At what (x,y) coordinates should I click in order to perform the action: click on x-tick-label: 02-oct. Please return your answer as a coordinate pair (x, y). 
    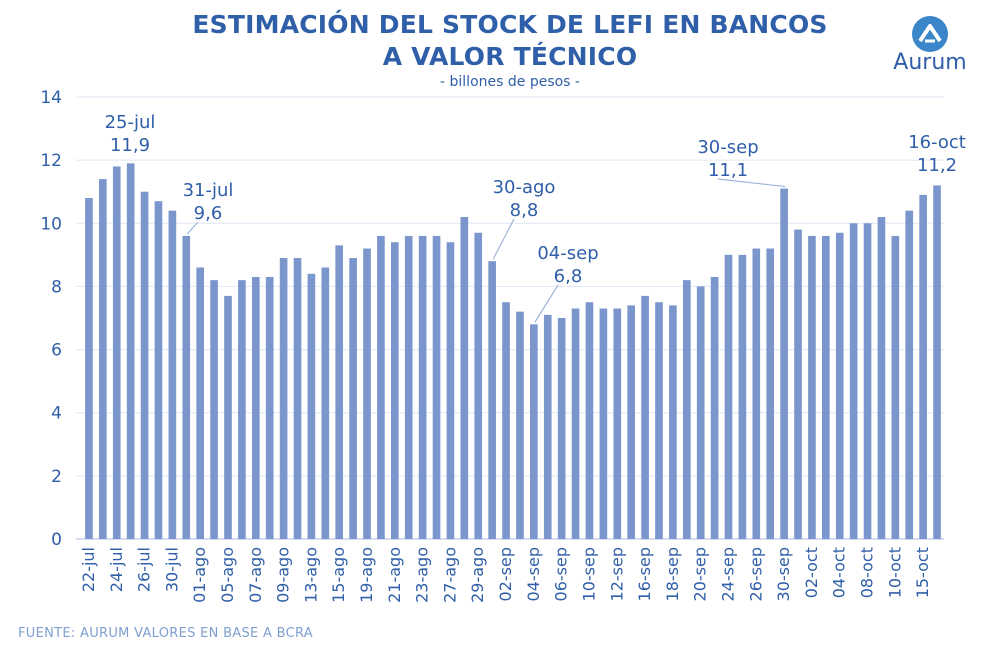
    Looking at the image, I should click on (811, 572).